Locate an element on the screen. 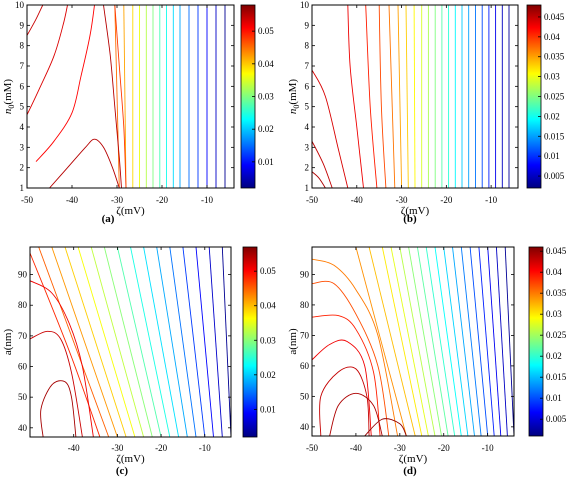  colorbar-tick-label: 0.045 is located at coordinates (554, 17).